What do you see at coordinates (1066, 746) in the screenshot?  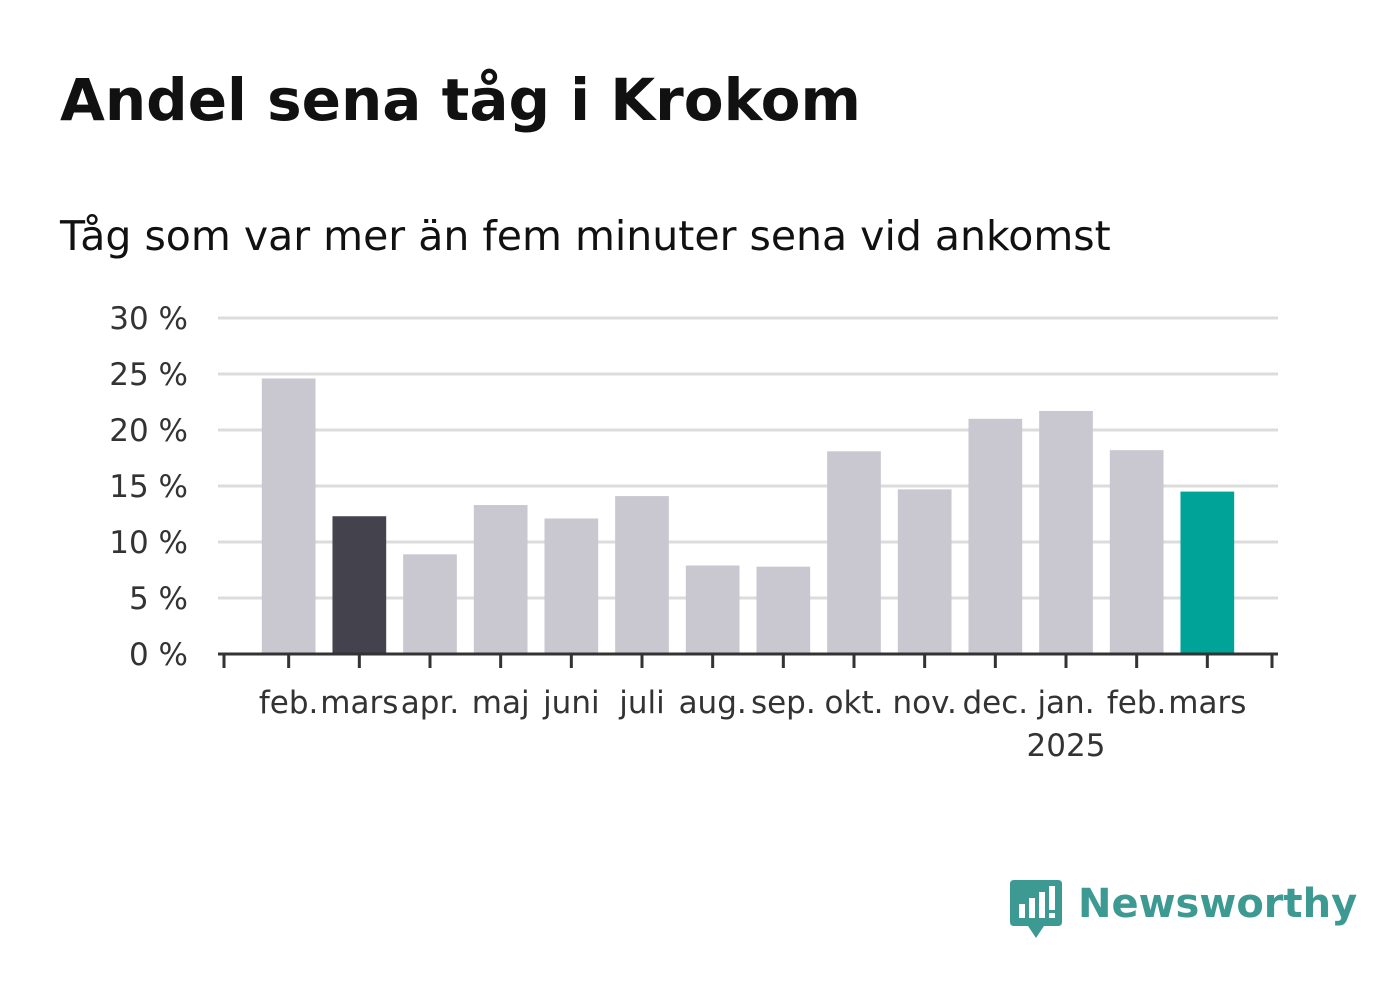 I see `x-year-label: 2025` at bounding box center [1066, 746].